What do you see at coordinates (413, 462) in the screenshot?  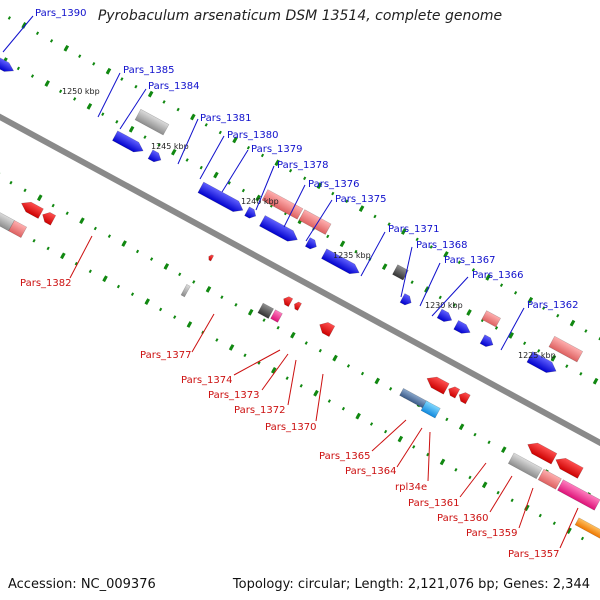 I see `gene-label-group: rpl34e` at bounding box center [413, 462].